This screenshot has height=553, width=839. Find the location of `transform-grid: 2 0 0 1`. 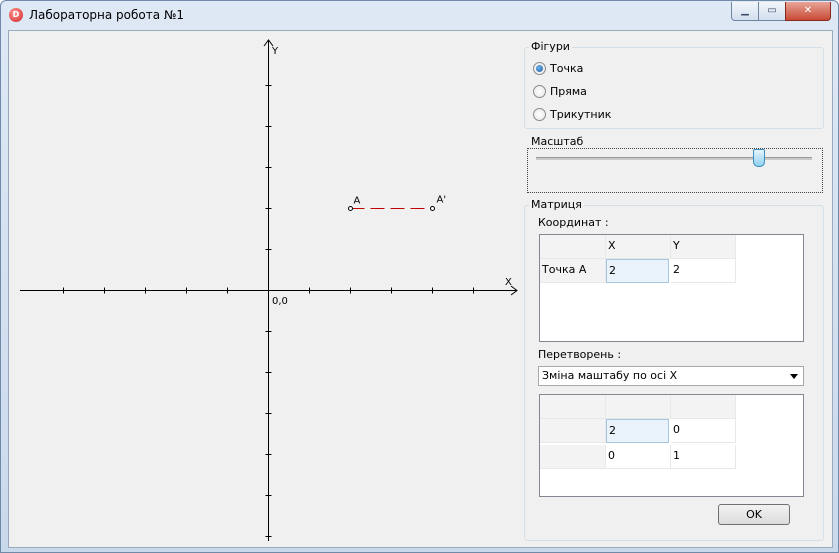

transform-grid: 2 0 0 1 is located at coordinates (671, 445).